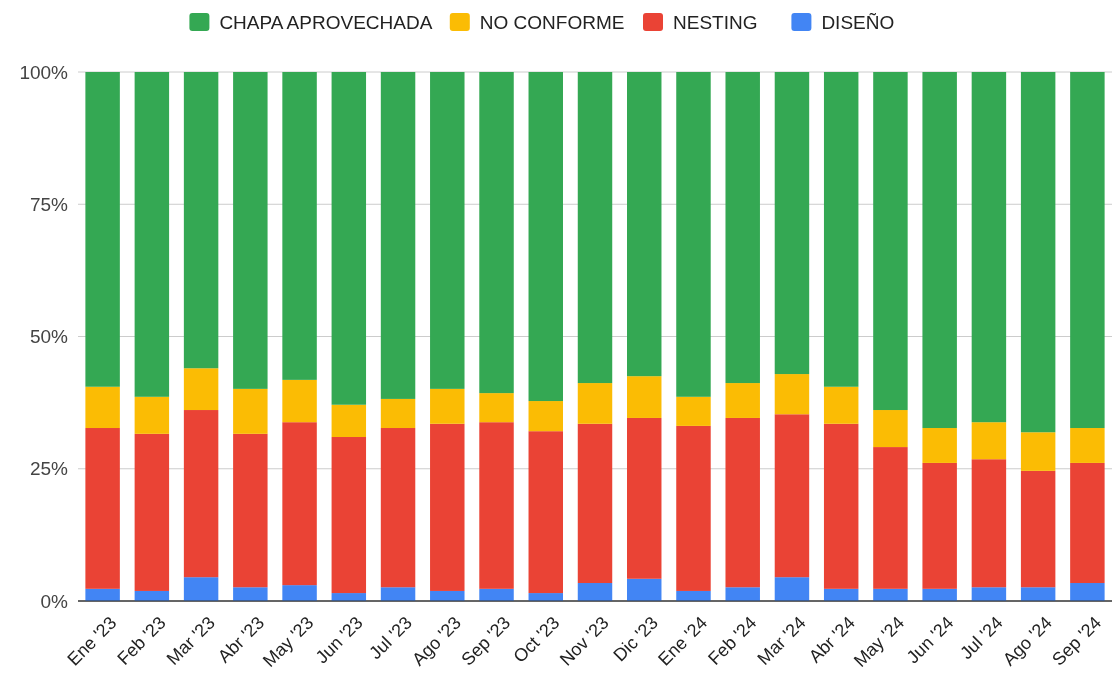 This screenshot has height=684, width=1118. Describe the element at coordinates (54, 601) in the screenshot. I see `y-tick-label: 0%` at that location.